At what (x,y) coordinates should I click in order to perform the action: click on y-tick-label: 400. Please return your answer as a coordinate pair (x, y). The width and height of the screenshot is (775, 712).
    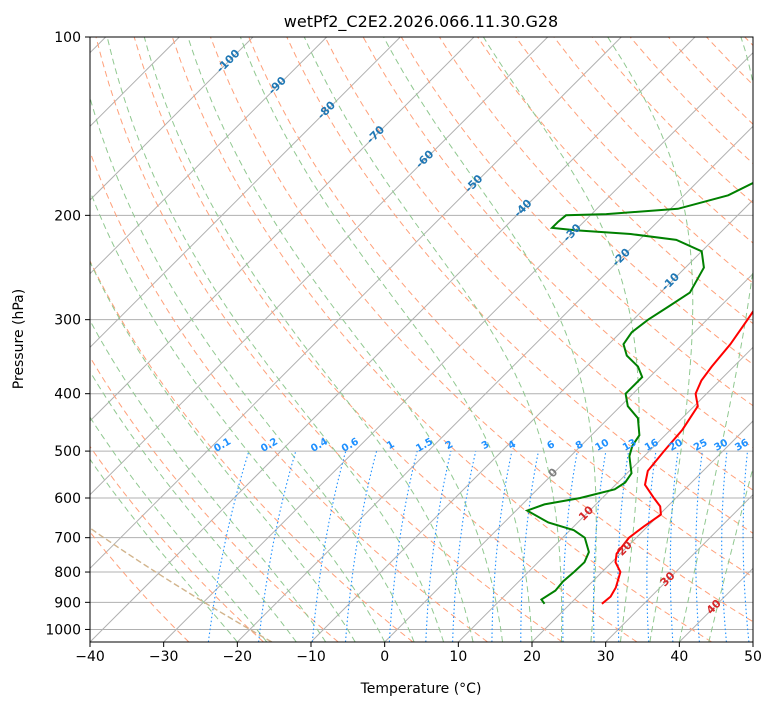
    Looking at the image, I should click on (67, 395).